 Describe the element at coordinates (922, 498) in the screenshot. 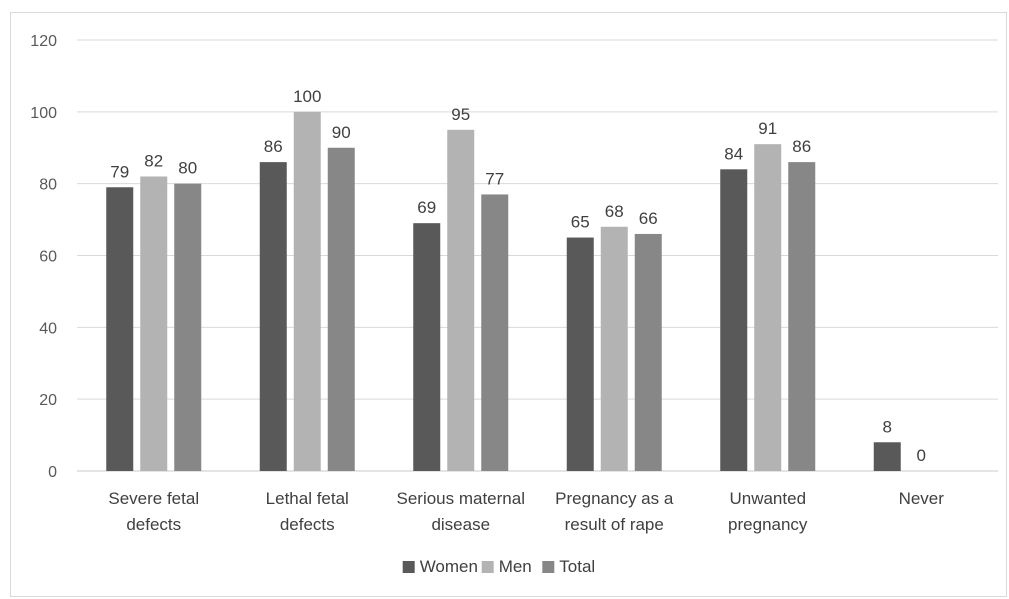

I see `category-label: Never` at that location.